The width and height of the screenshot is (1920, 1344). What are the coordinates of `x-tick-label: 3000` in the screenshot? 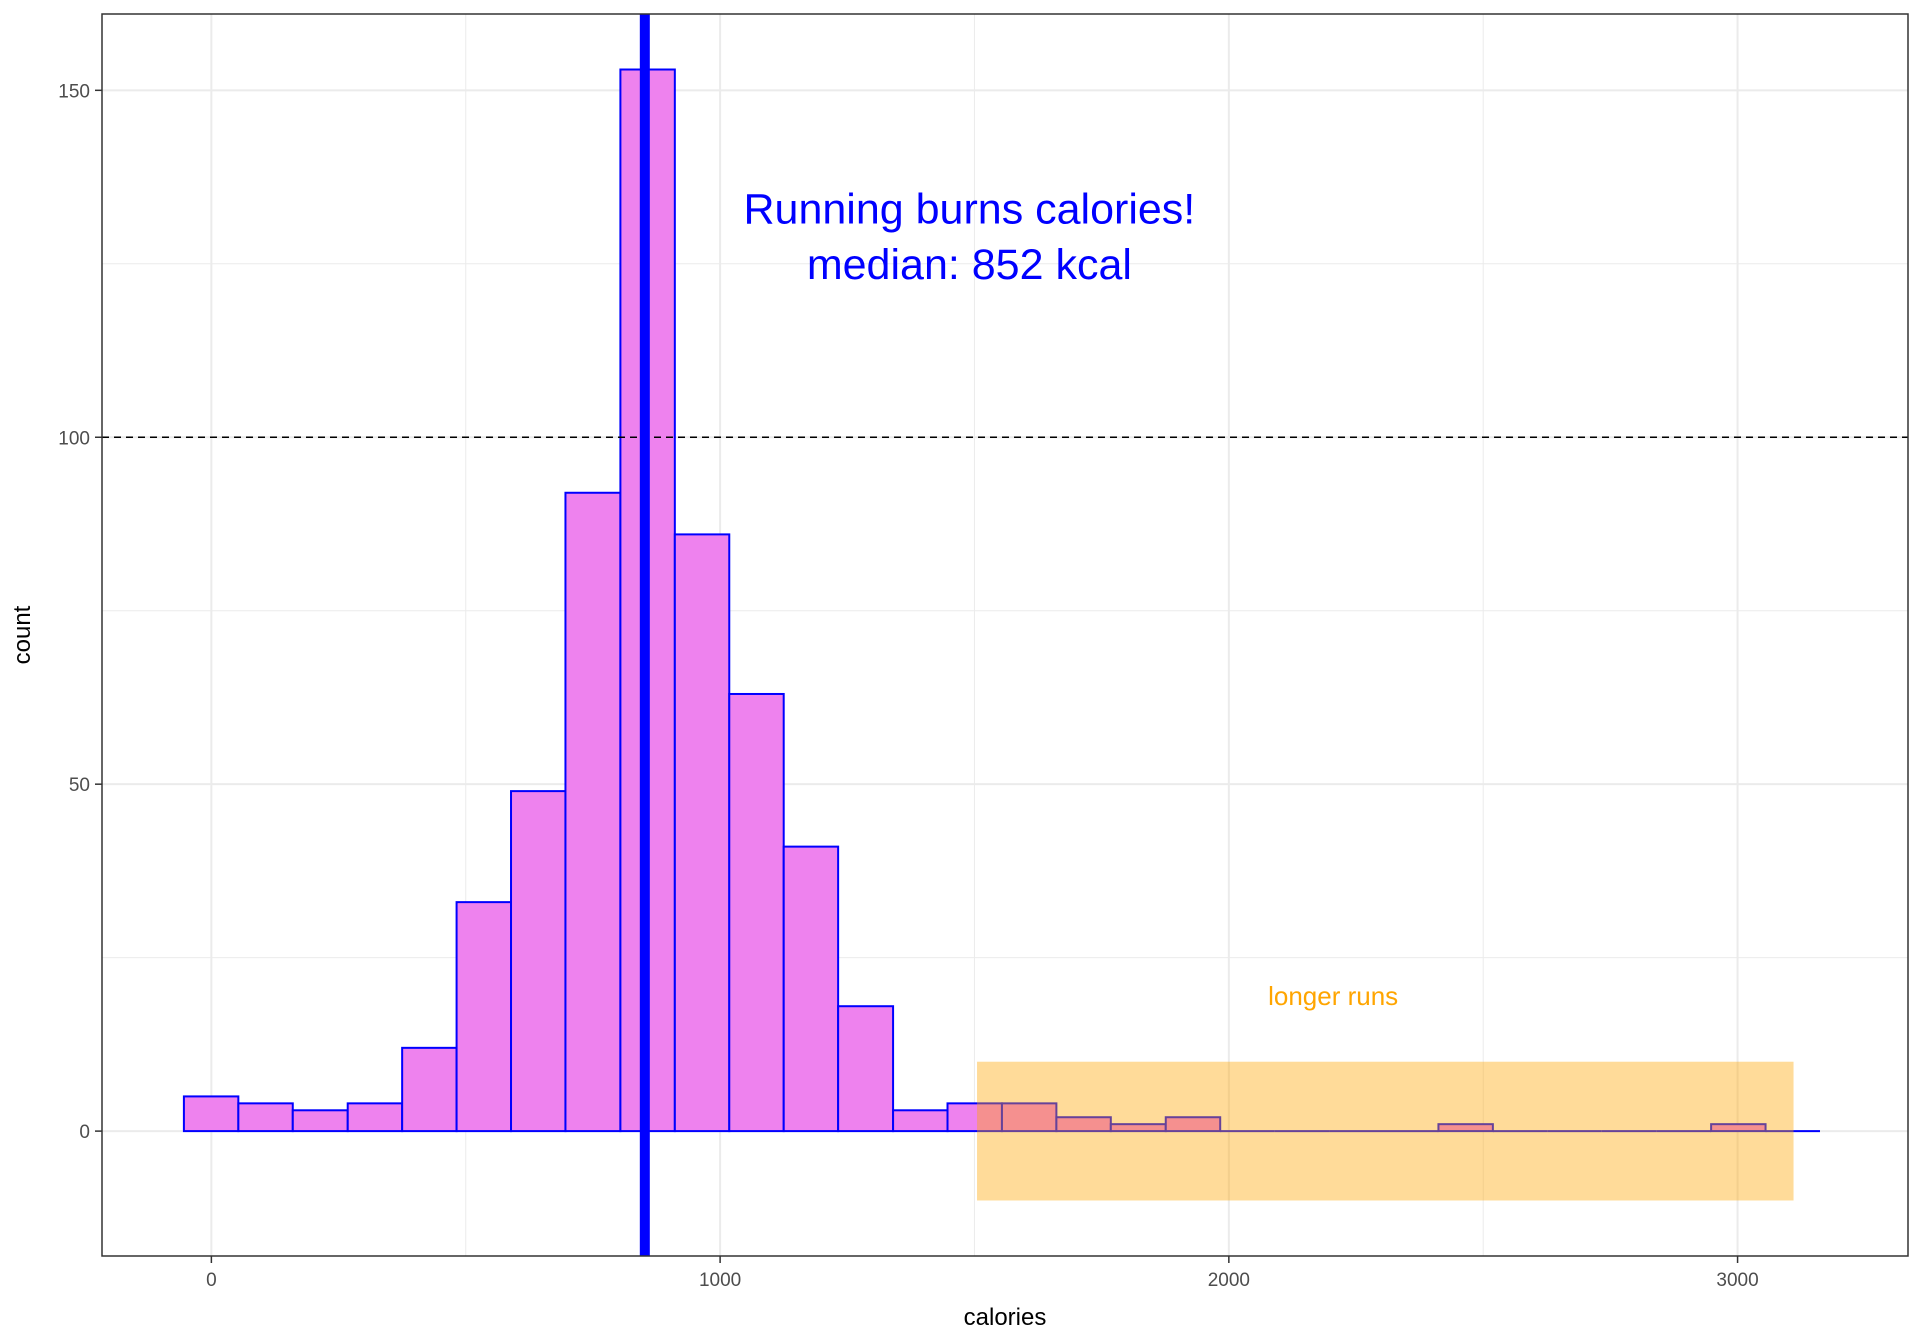 It's located at (1737, 1280).